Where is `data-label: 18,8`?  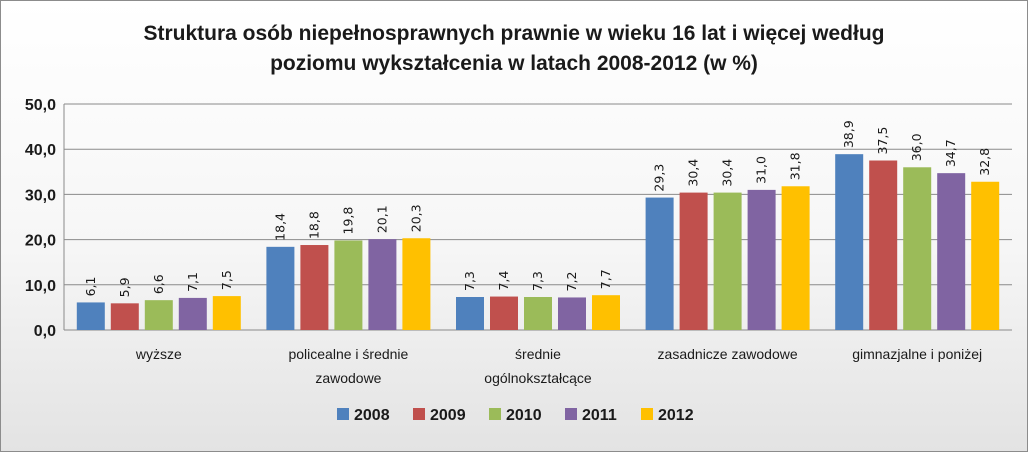
data-label: 18,8 is located at coordinates (313, 225).